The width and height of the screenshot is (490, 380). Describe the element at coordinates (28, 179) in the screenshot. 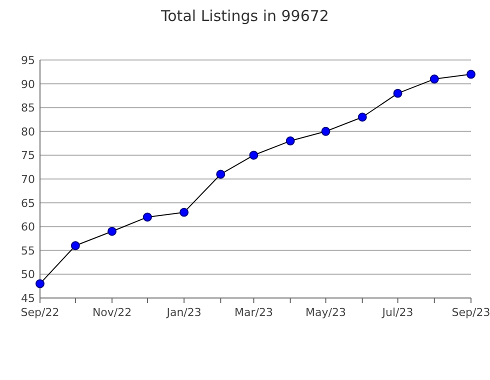

I see `y-tick-label: 70` at that location.